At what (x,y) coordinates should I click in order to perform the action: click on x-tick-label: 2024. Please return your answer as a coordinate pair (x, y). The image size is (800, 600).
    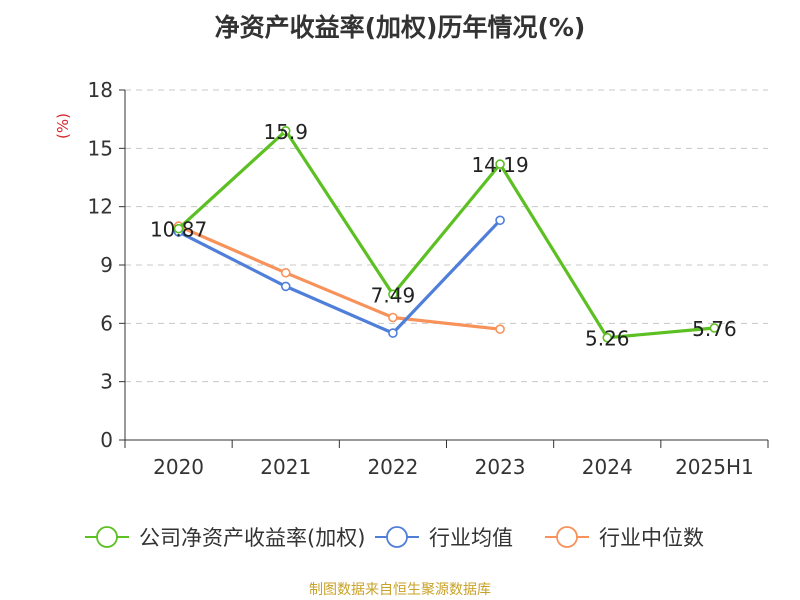
    Looking at the image, I should click on (607, 467).